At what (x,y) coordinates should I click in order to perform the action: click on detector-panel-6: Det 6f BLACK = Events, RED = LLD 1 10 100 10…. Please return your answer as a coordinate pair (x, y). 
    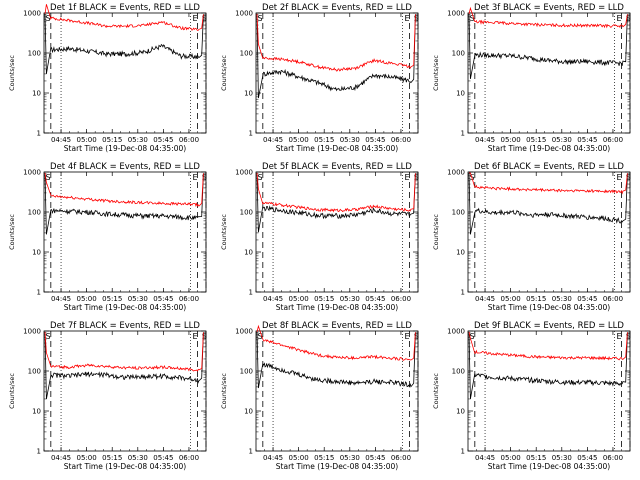
    Looking at the image, I should click on (531, 237).